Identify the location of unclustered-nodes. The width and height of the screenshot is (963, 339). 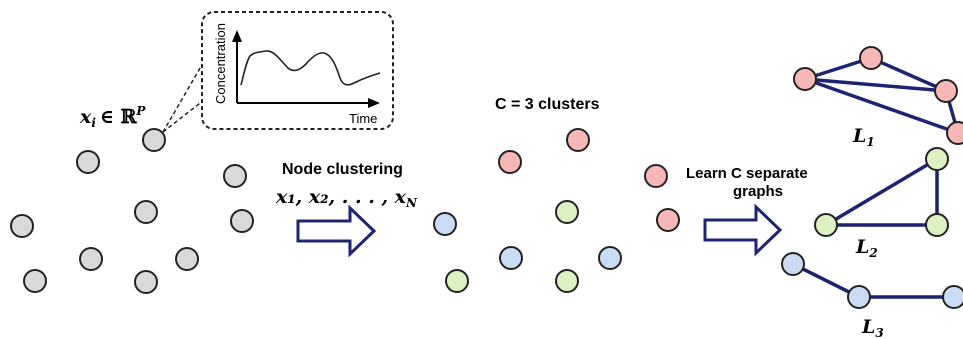
(132, 211).